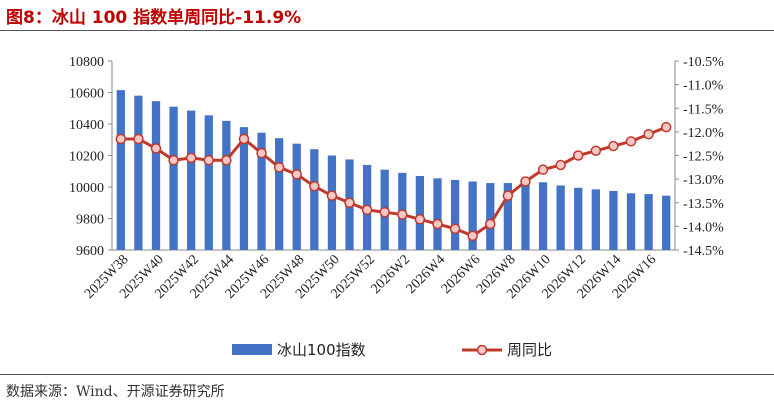 This screenshot has width=774, height=405. I want to click on right-tick-label: -10.5%, so click(703, 62).